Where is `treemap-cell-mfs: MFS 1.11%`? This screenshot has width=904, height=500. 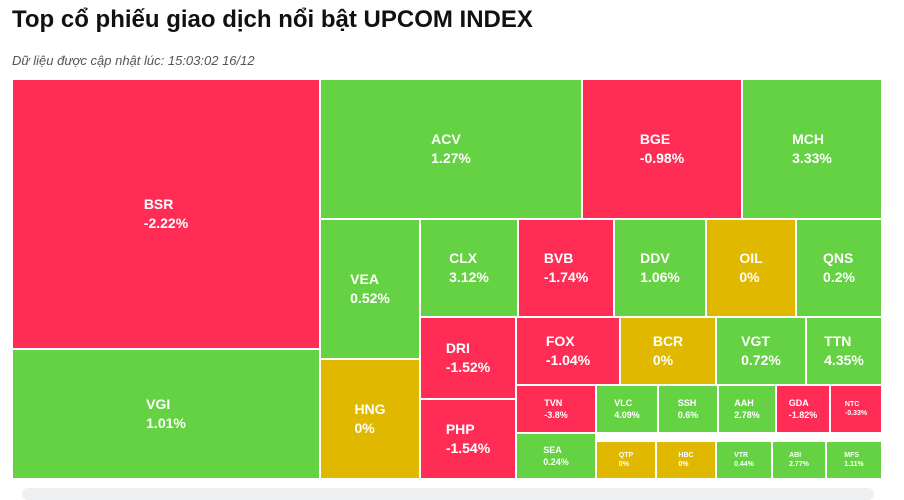 treemap-cell-mfs: MFS 1.11% is located at coordinates (854, 460).